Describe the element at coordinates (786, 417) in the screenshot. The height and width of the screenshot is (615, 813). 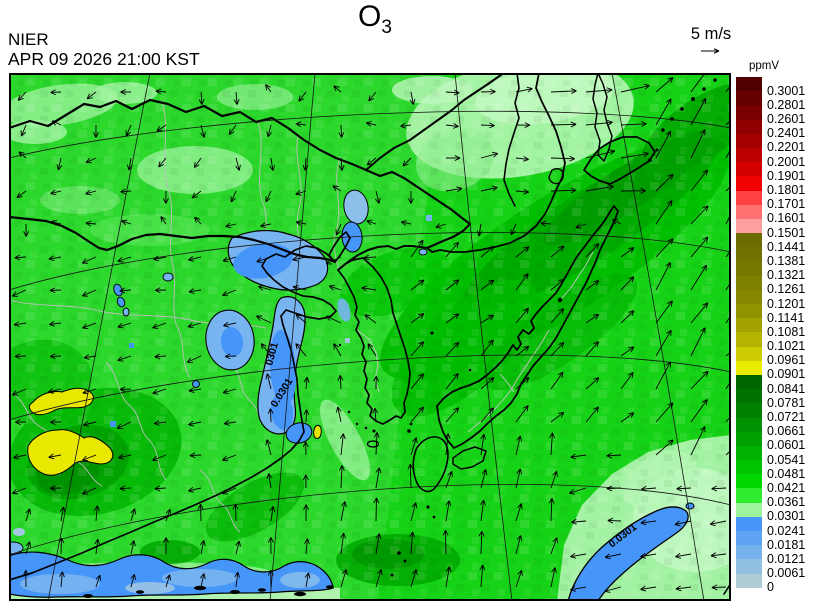
I see `legend-tick-label: 0.0721` at that location.